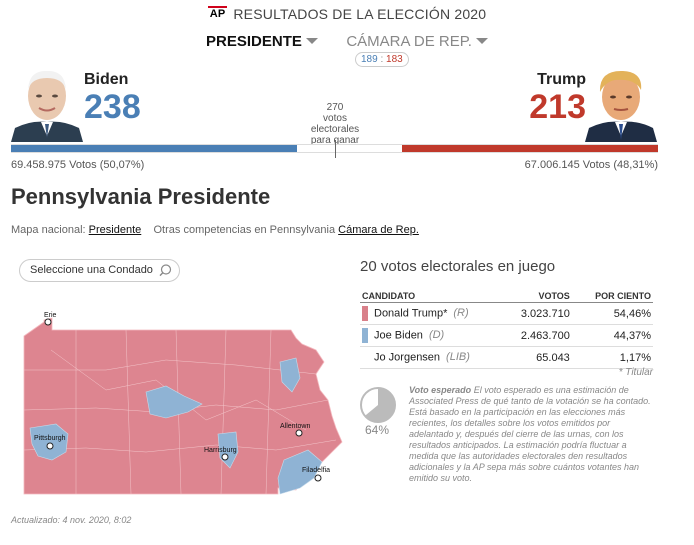 This screenshot has width=694, height=545. I want to click on candidate-votes: 3.023.710, so click(536, 313).